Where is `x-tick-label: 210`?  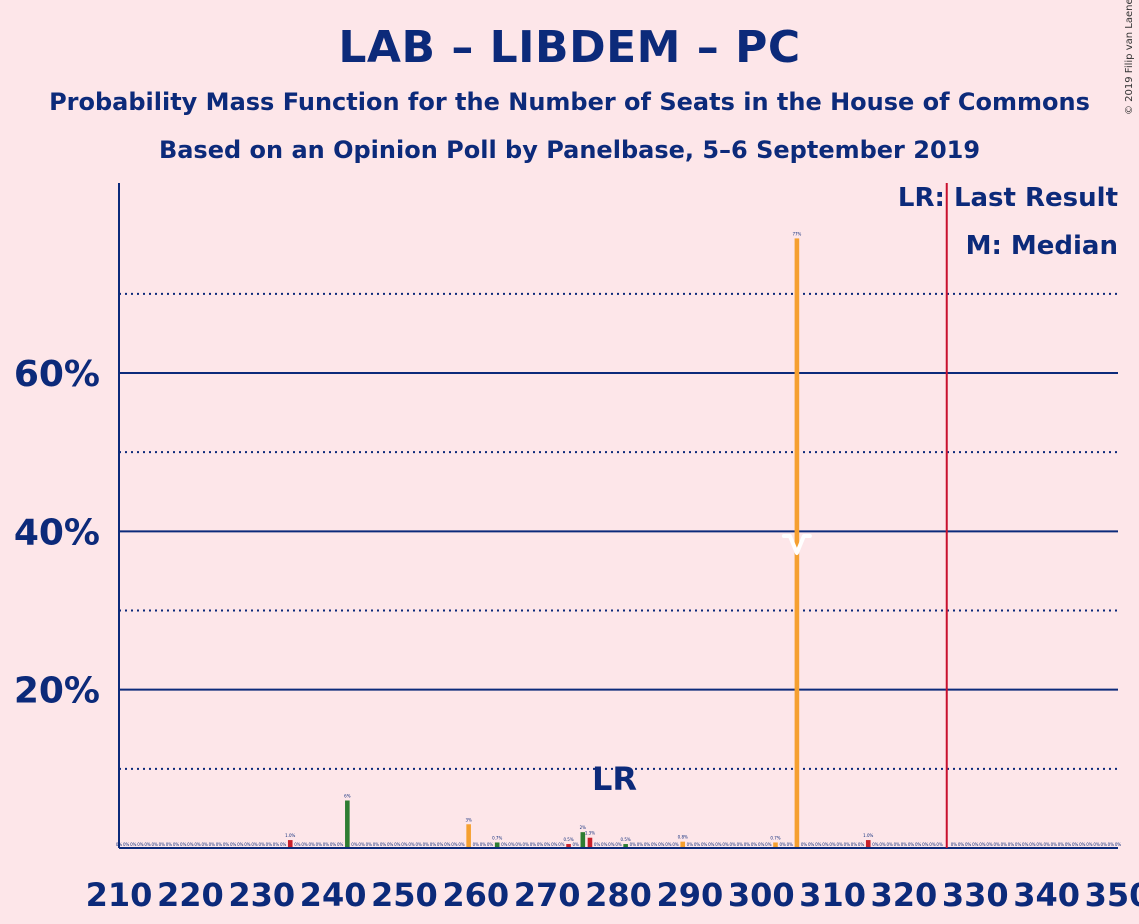
x-tick-label: 210 is located at coordinates (119, 895).